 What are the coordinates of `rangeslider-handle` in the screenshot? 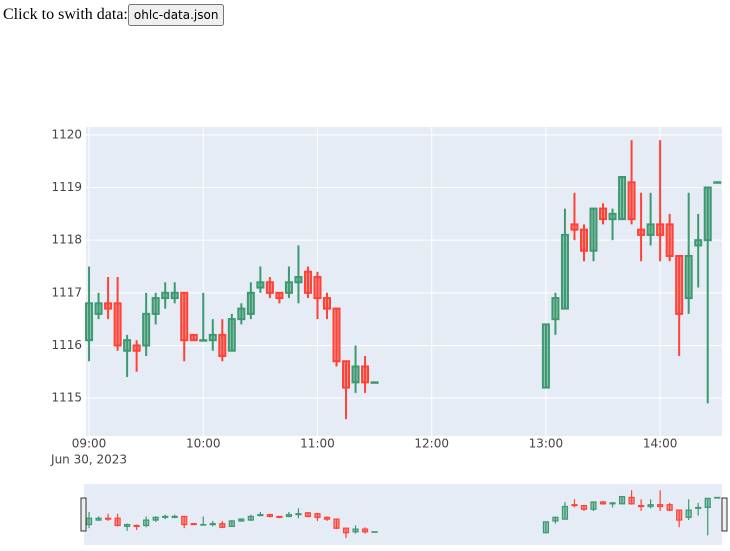 It's located at (83, 514).